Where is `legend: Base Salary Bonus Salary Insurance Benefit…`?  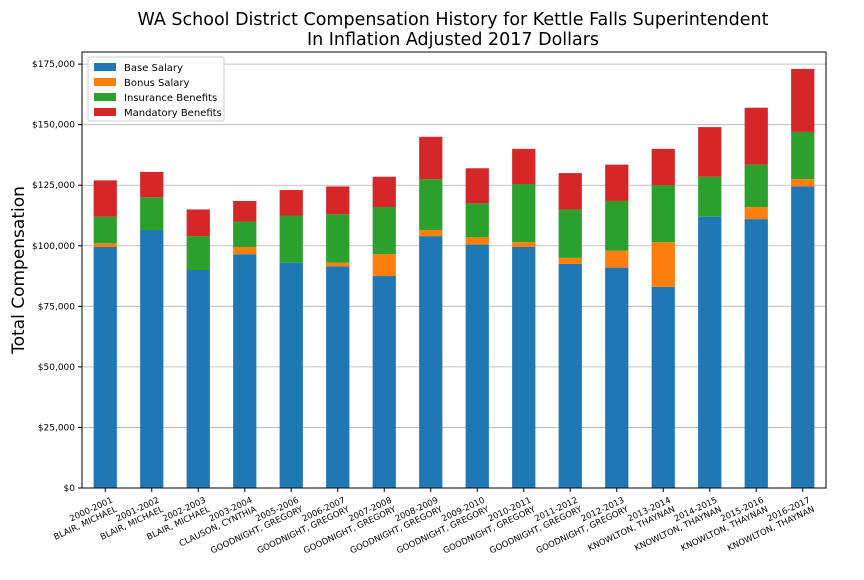 legend: Base Salary Bonus Salary Insurance Benefit… is located at coordinates (156, 89).